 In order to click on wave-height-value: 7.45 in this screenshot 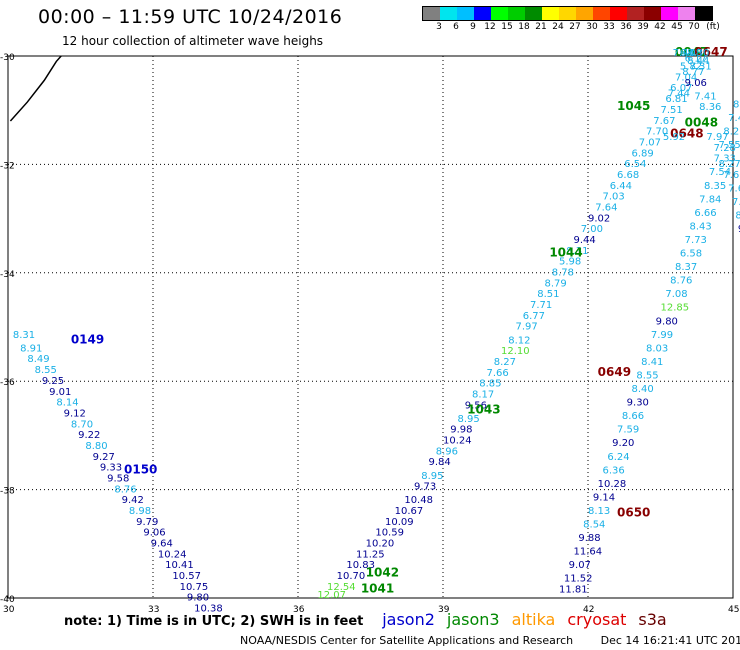, I will do `click(734, 118)`.